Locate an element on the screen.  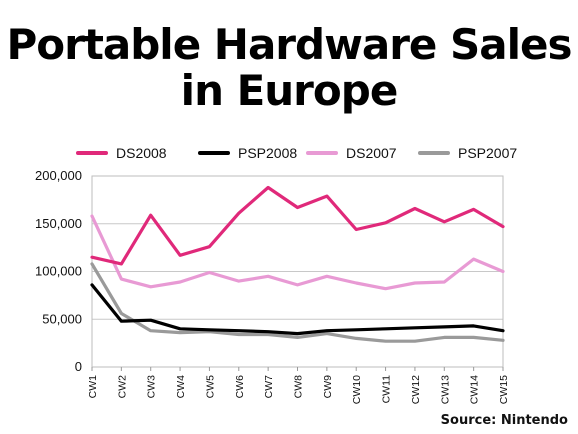
x-tick-label: CW14 is located at coordinates (475, 389).